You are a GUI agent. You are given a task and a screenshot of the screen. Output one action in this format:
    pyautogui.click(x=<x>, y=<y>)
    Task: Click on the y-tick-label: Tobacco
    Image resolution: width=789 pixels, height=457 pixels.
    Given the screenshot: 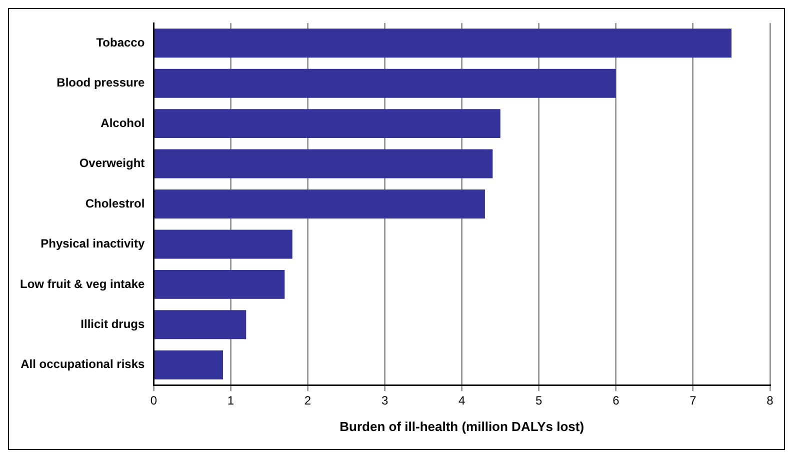 What is the action you would take?
    pyautogui.click(x=120, y=42)
    